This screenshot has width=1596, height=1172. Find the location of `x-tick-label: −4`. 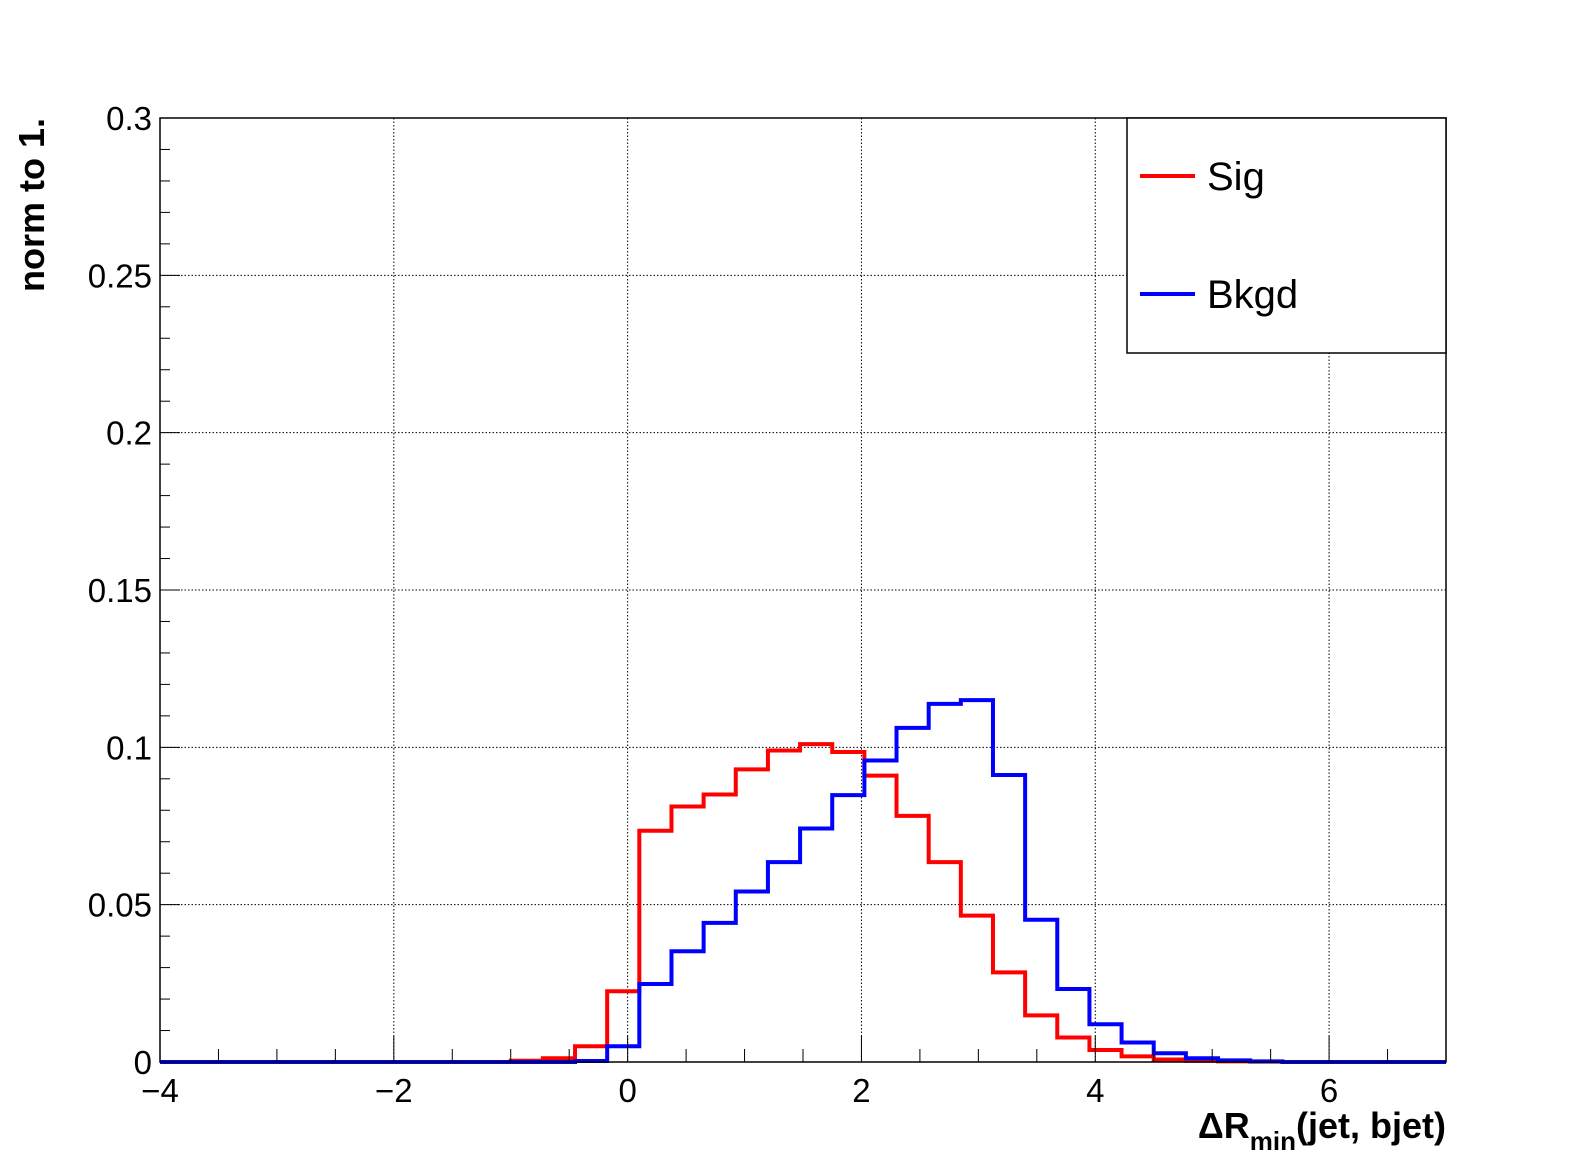

x-tick-label: −4 is located at coordinates (160, 1090).